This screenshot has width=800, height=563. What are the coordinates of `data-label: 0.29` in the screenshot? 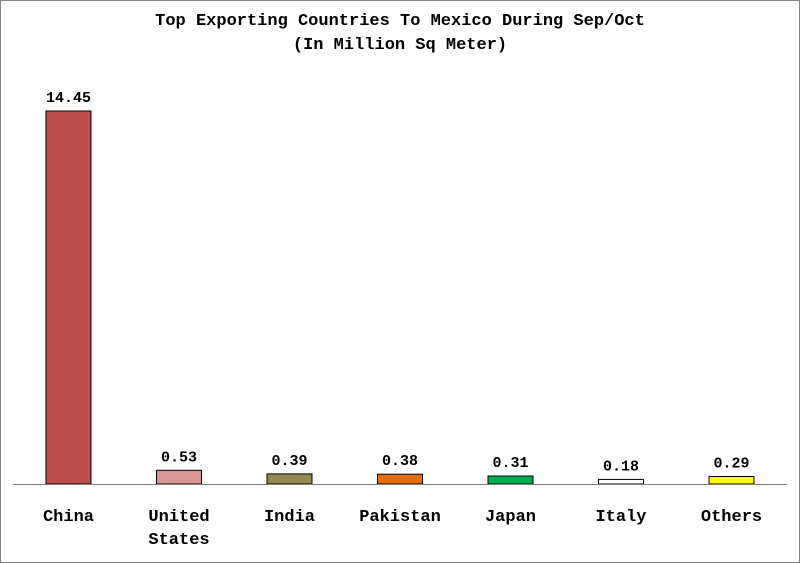 It's located at (731, 464).